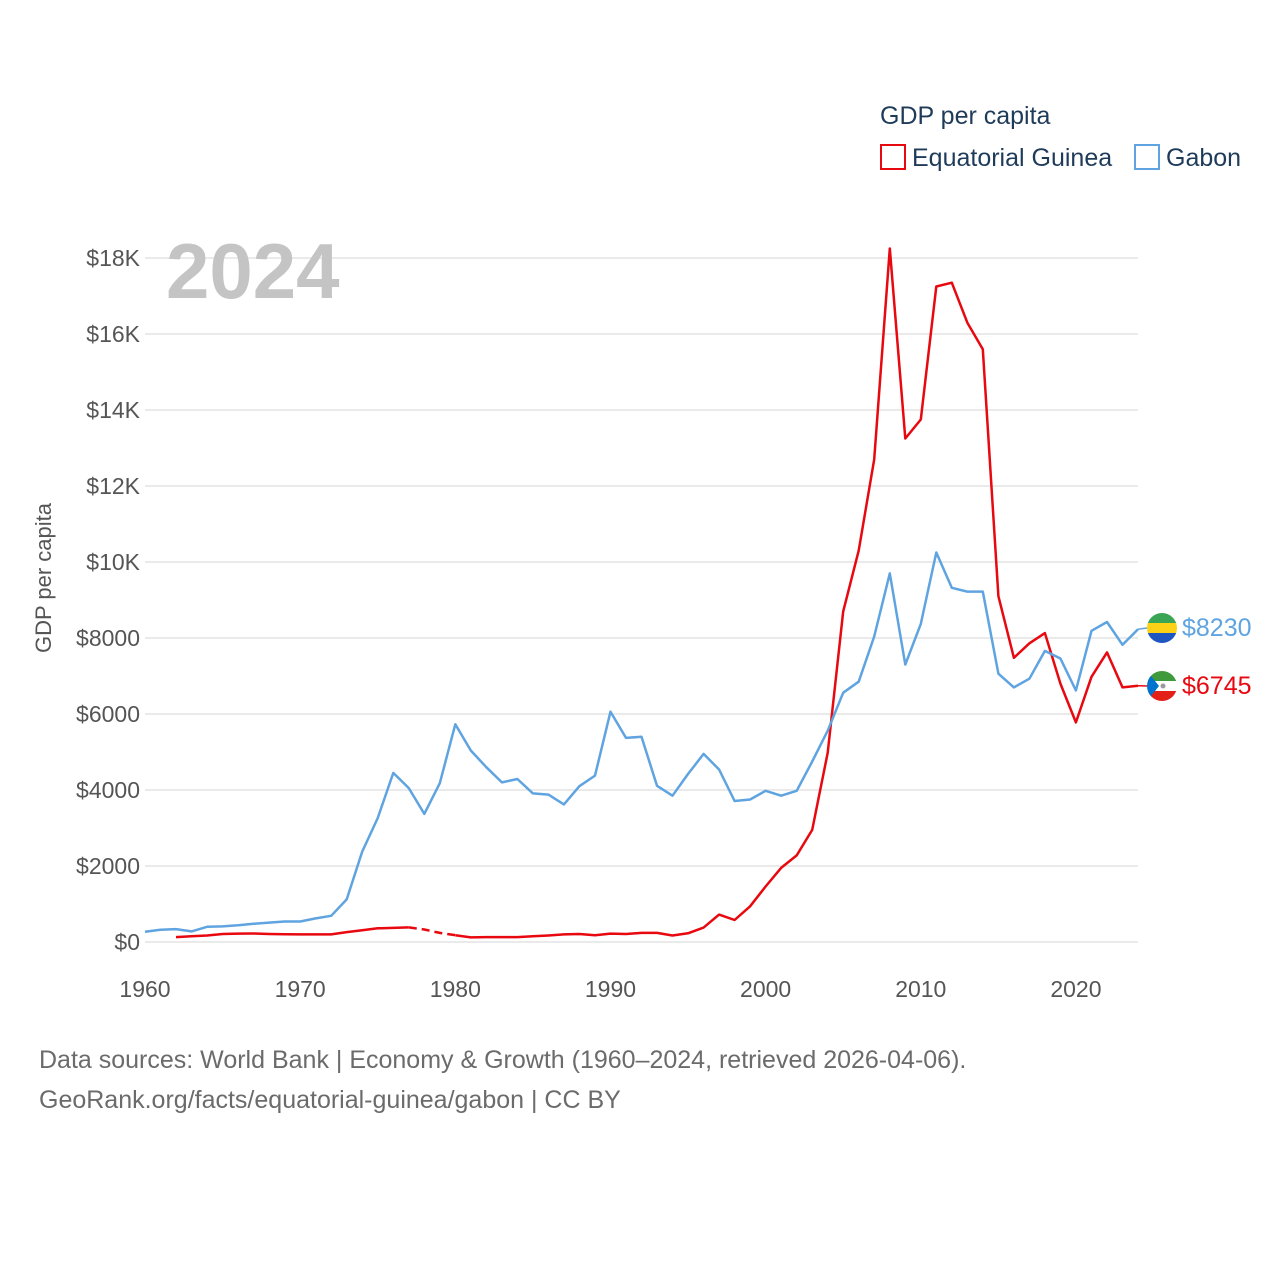 This screenshot has width=1280, height=1280. What do you see at coordinates (1162, 686) in the screenshot?
I see `flag-equatorial-guinea-icon` at bounding box center [1162, 686].